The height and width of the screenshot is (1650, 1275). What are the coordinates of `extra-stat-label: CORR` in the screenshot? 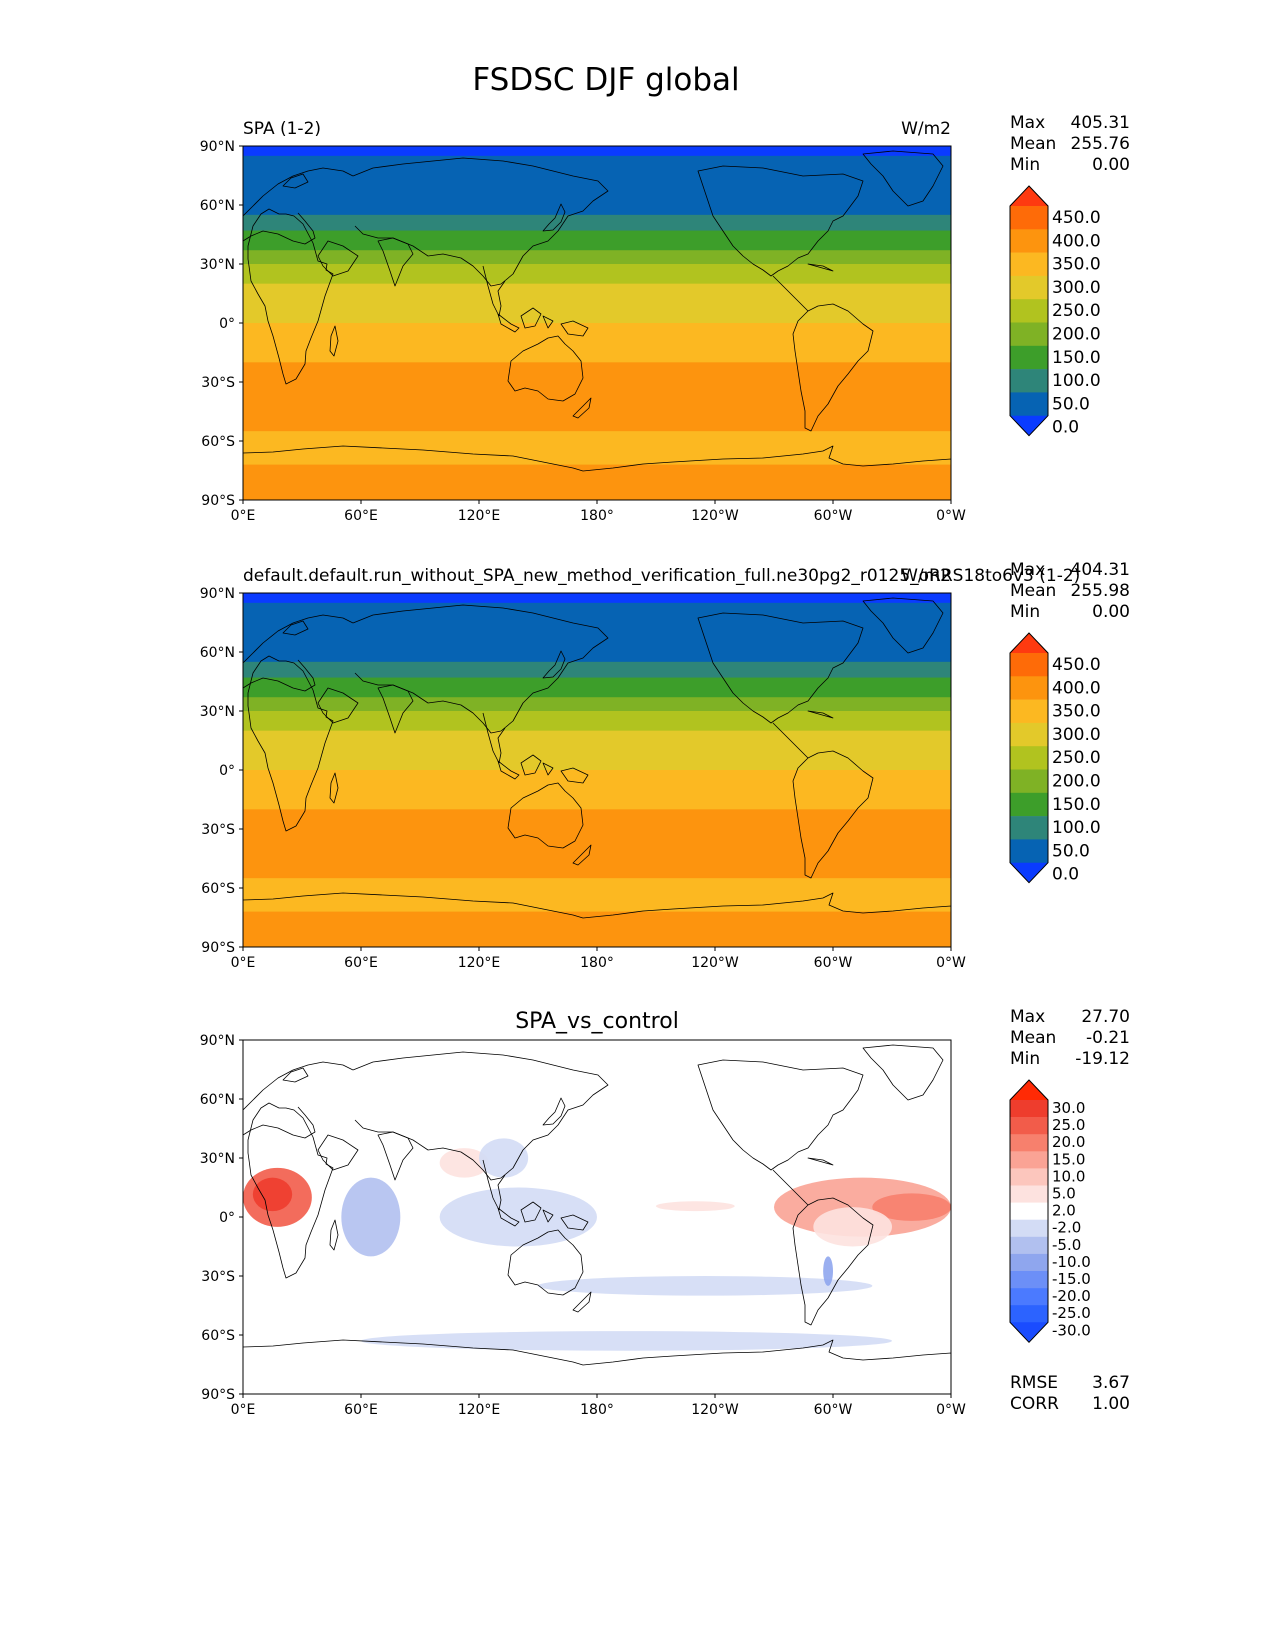 It's located at (1034, 1404).